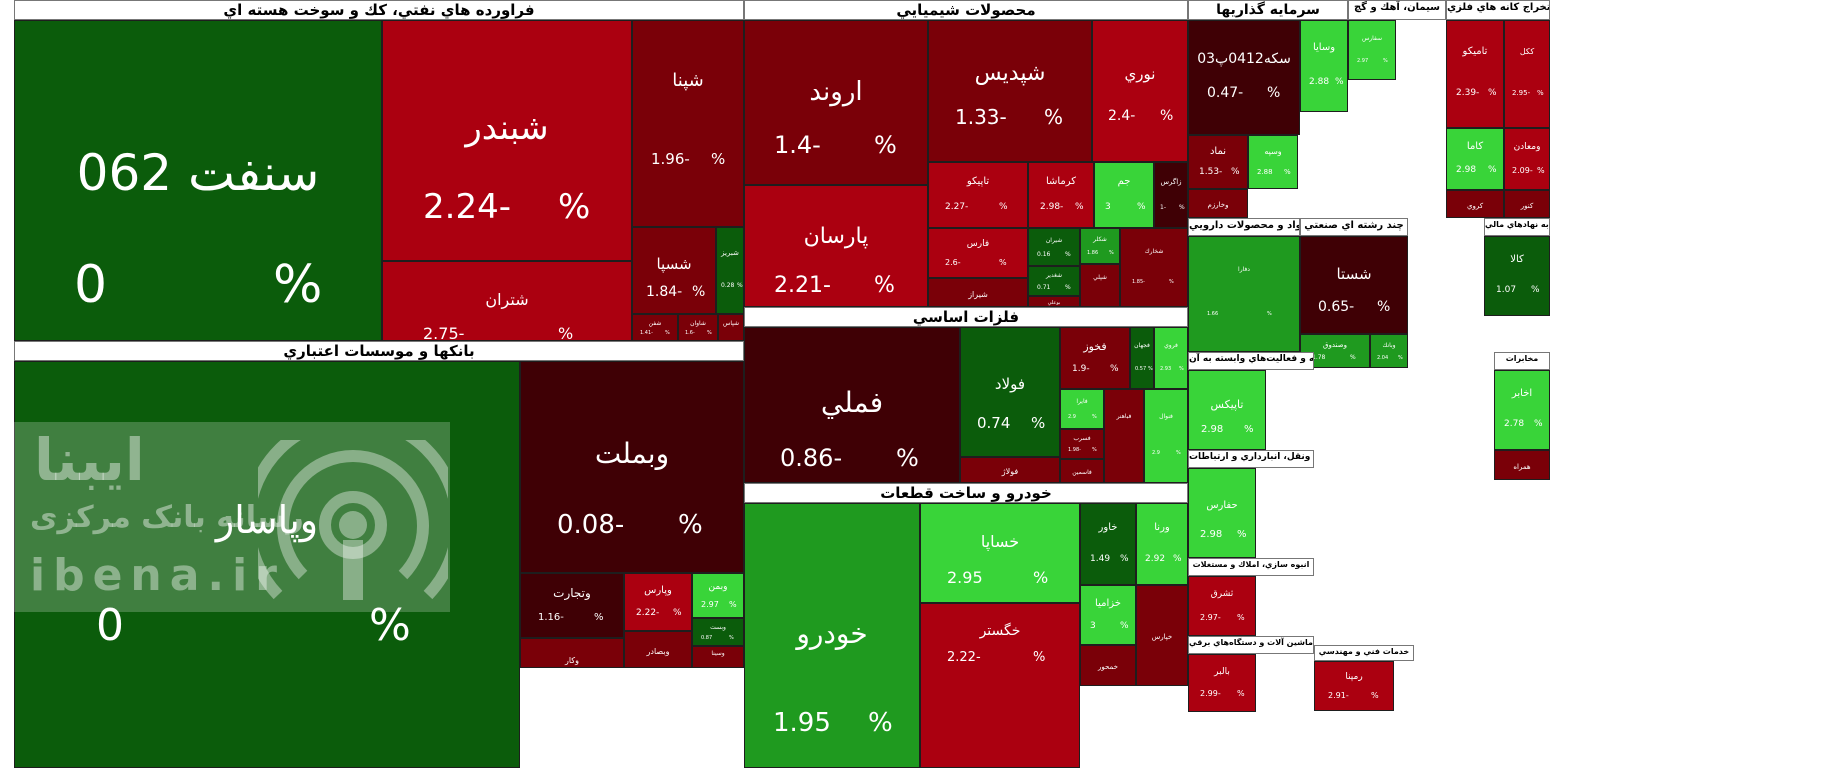 Image resolution: width=1836 pixels, height=768 pixels. Describe the element at coordinates (718, 657) in the screenshot. I see `stock-cell: وسينا` at that location.